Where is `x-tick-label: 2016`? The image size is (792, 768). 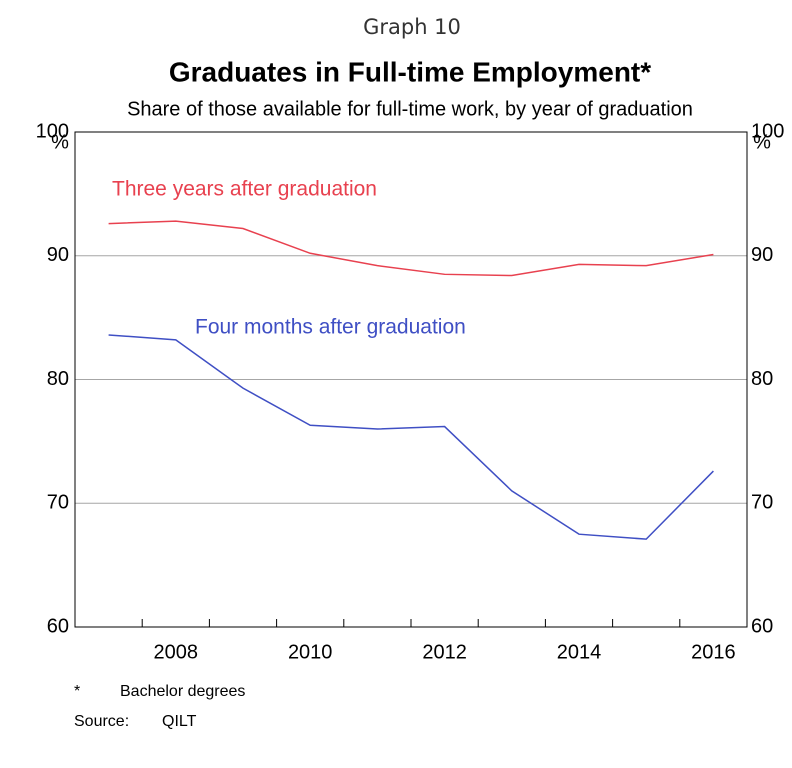
x-tick-label: 2016 is located at coordinates (713, 652).